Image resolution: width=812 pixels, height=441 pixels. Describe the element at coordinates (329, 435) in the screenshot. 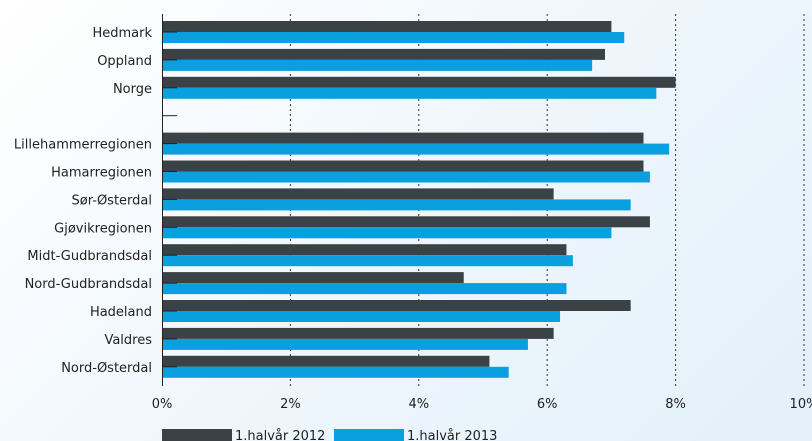

I see `legend: 1.halvår 2012 1.halvår 2013` at that location.